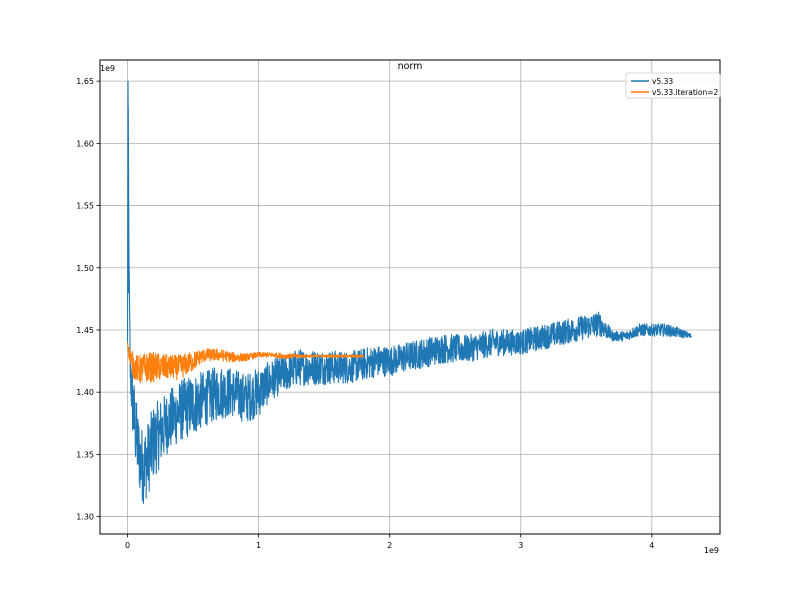  I want to click on legend-box, so click(673, 85).